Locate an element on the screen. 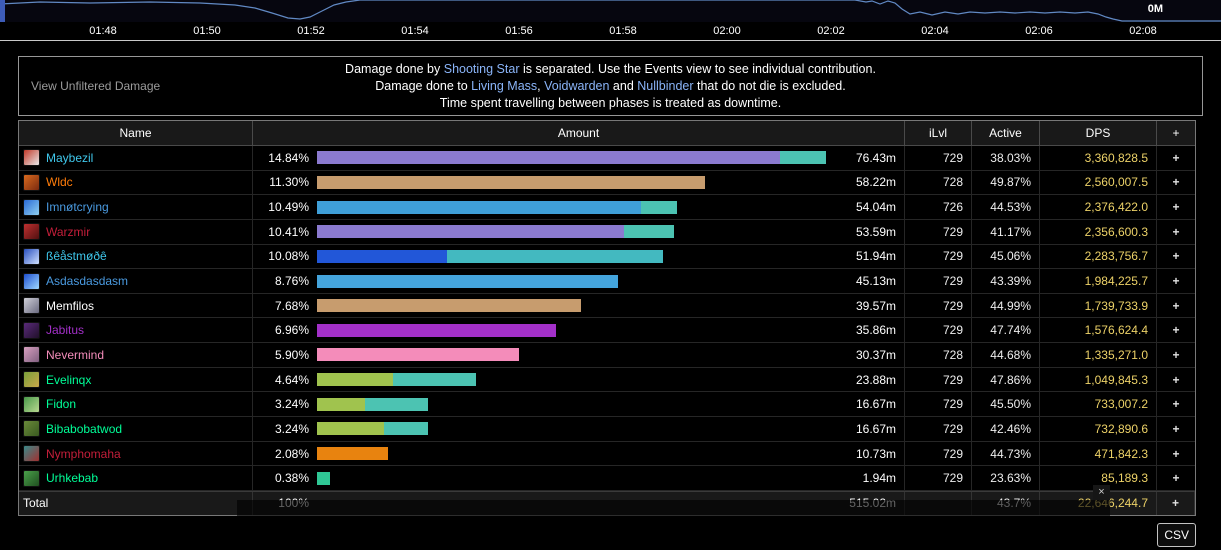 Image resolution: width=1221 pixels, height=550 pixels. view-unfiltered-damage-link: View Unfiltered Damage is located at coordinates (96, 86).